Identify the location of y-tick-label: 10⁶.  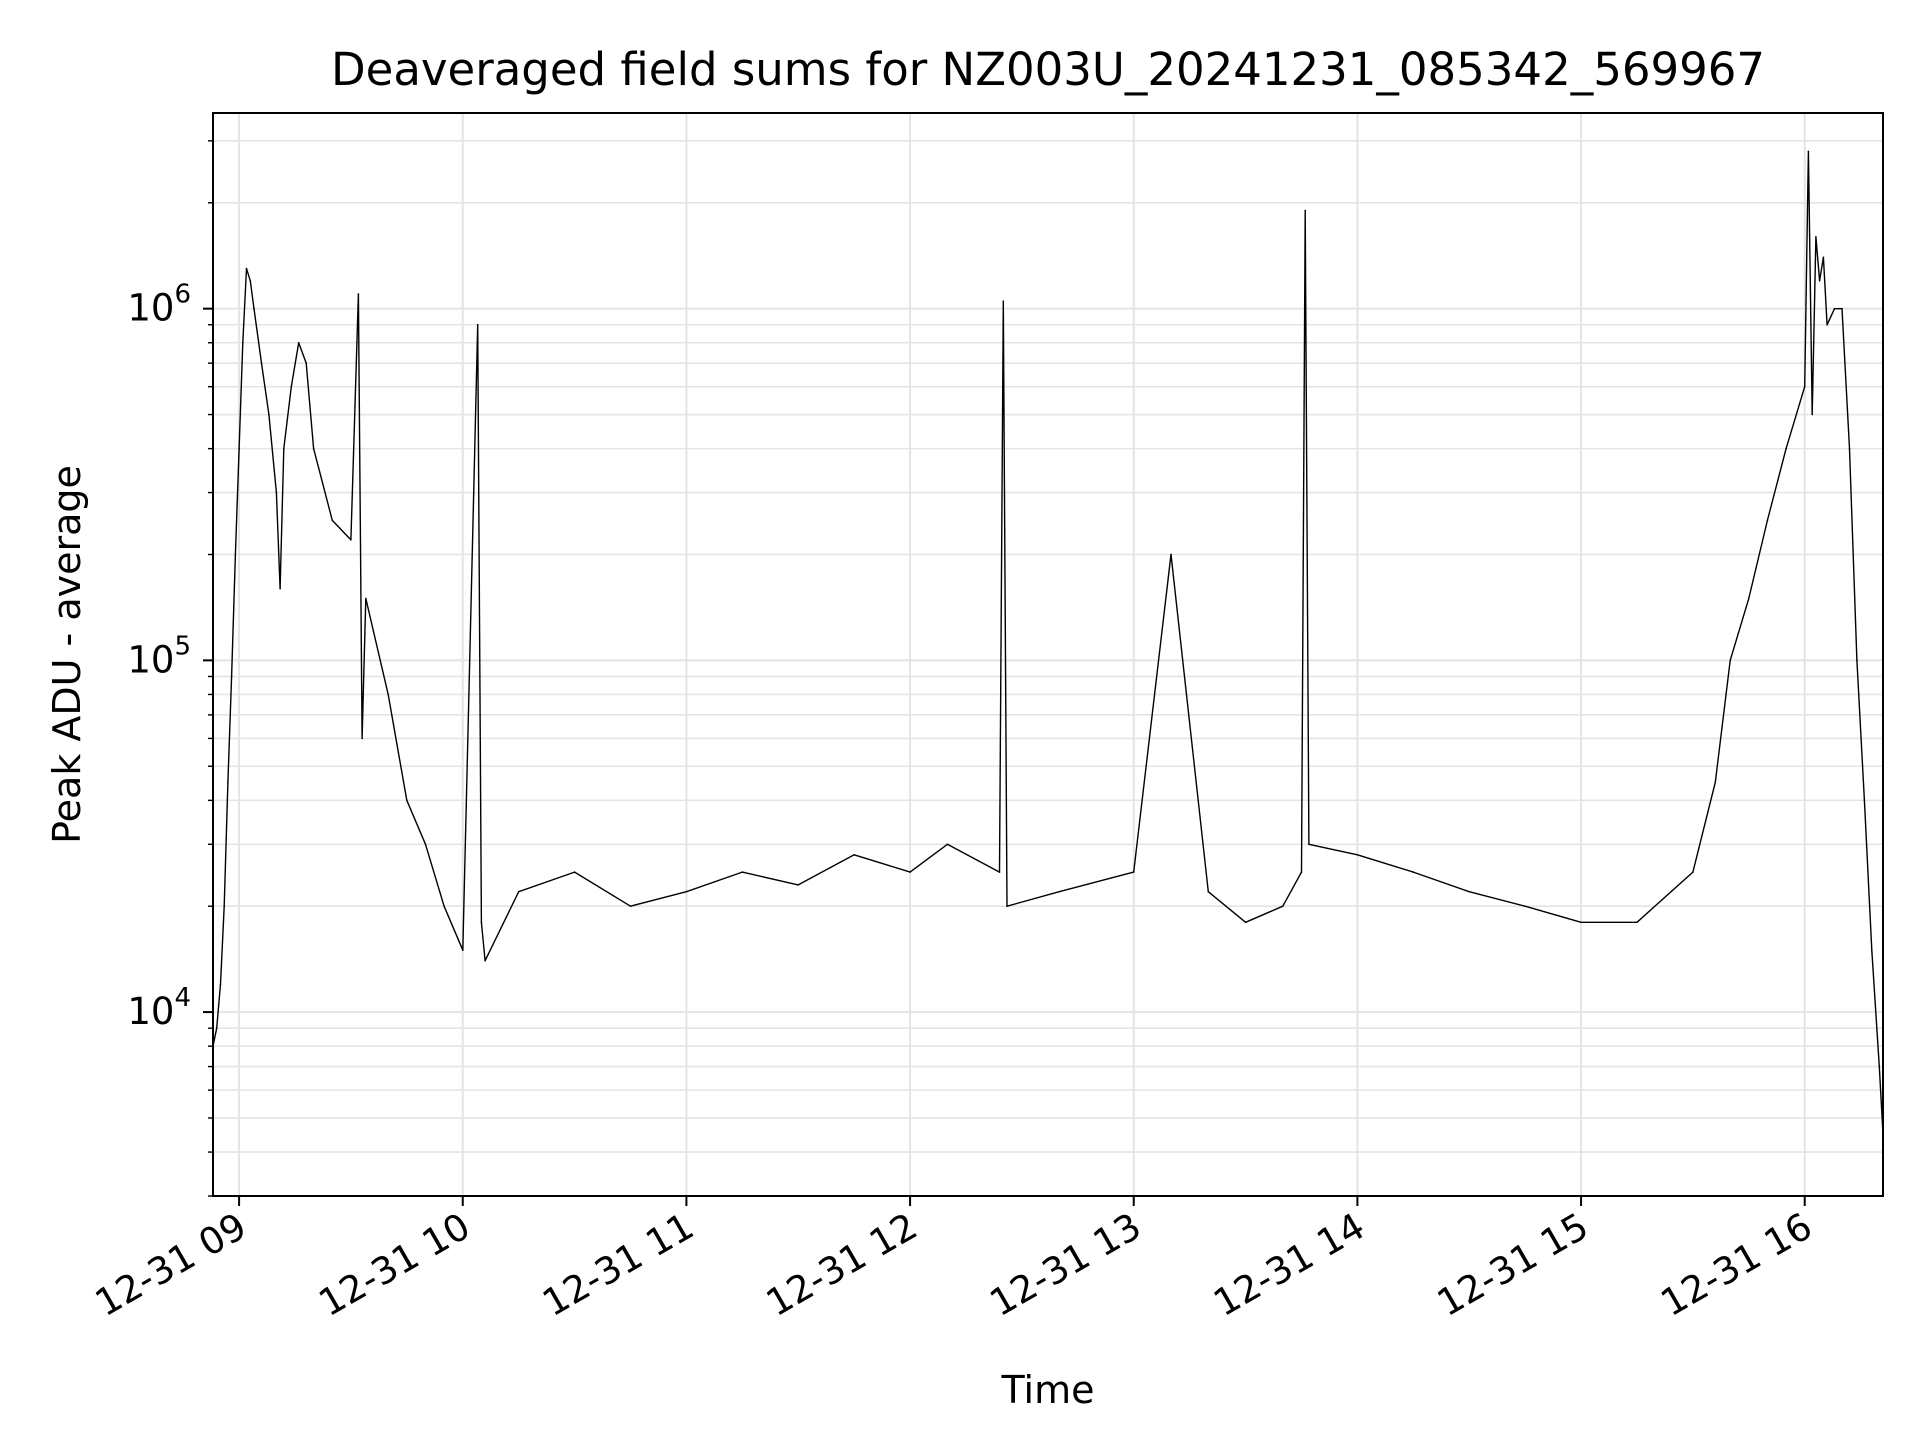
(159, 305).